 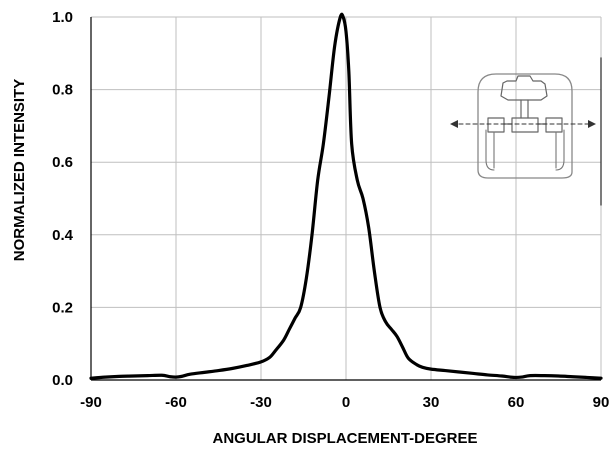 I want to click on x-axis-label: ANGULAR DISPLACEMENT-DEGREE, so click(x=344, y=438).